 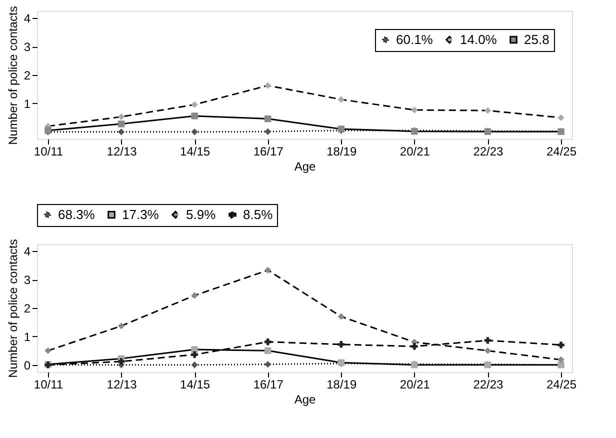 I want to click on legend-label: 5.9%, so click(x=201, y=214).